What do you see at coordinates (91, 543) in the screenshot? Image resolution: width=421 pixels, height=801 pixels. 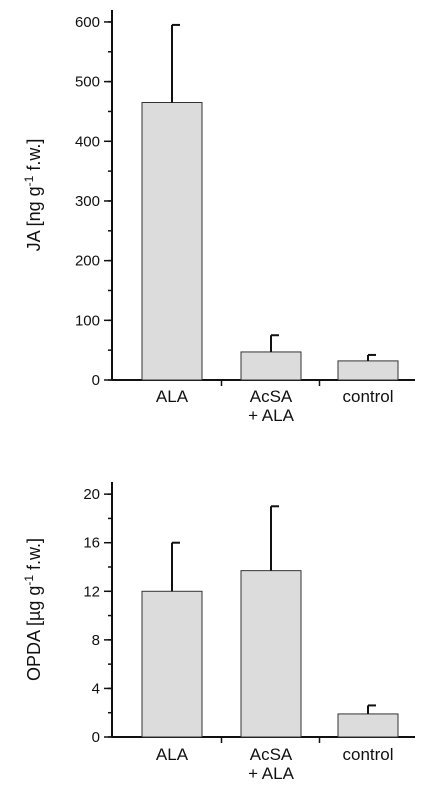 I see `y-tick-label: 16` at bounding box center [91, 543].